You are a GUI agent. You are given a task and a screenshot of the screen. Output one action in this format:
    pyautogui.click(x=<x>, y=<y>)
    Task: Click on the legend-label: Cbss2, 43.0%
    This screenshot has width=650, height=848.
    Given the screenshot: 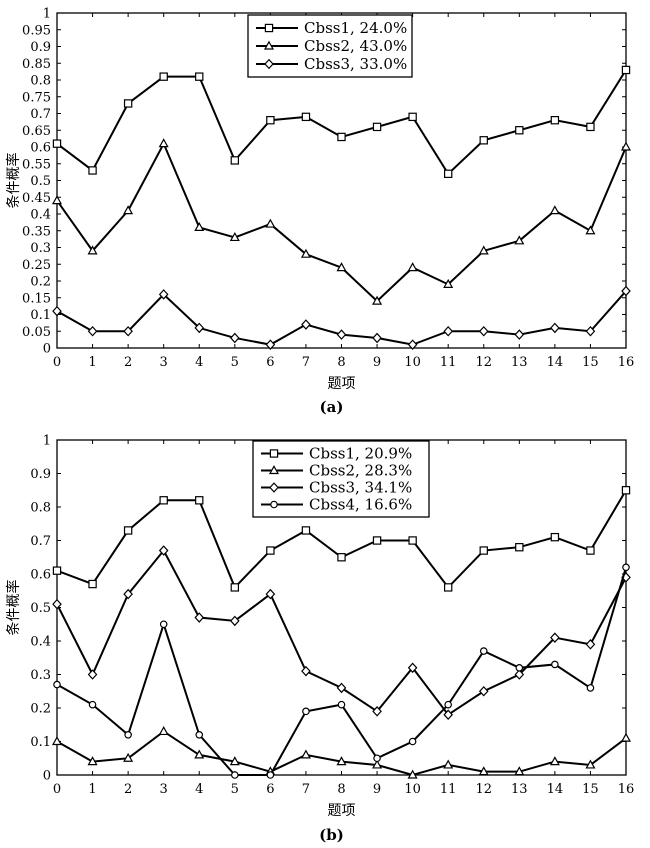 What is the action you would take?
    pyautogui.click(x=355, y=46)
    